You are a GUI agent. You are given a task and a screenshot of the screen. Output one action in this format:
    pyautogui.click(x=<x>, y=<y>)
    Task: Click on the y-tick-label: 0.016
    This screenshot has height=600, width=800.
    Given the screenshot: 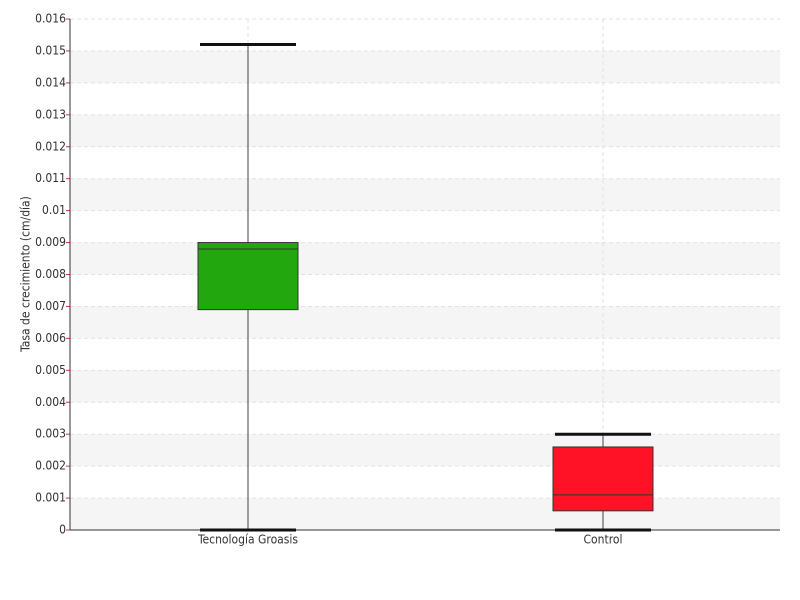 What is the action you would take?
    pyautogui.click(x=50, y=19)
    